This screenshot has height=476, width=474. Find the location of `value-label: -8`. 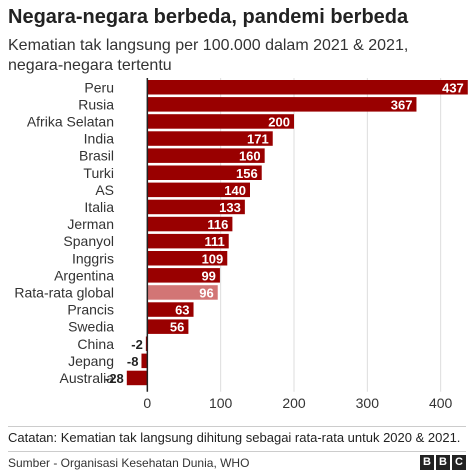

value-label: -8 is located at coordinates (133, 361).